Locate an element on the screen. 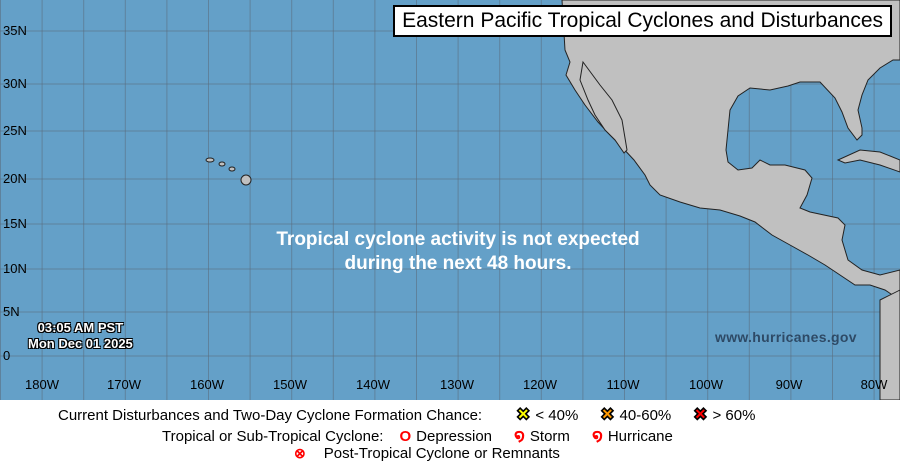  message-line-2: during the next 48 hours. is located at coordinates (458, 263).